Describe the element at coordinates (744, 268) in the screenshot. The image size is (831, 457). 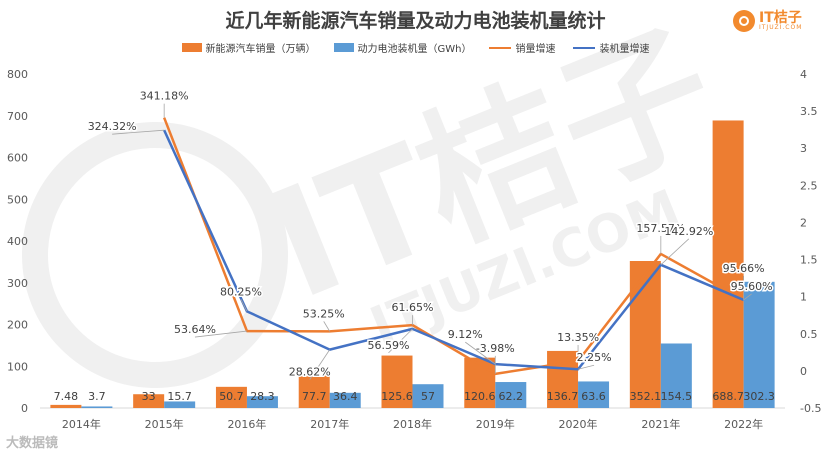
I see `line-sales-growth-label: 95.66%` at that location.